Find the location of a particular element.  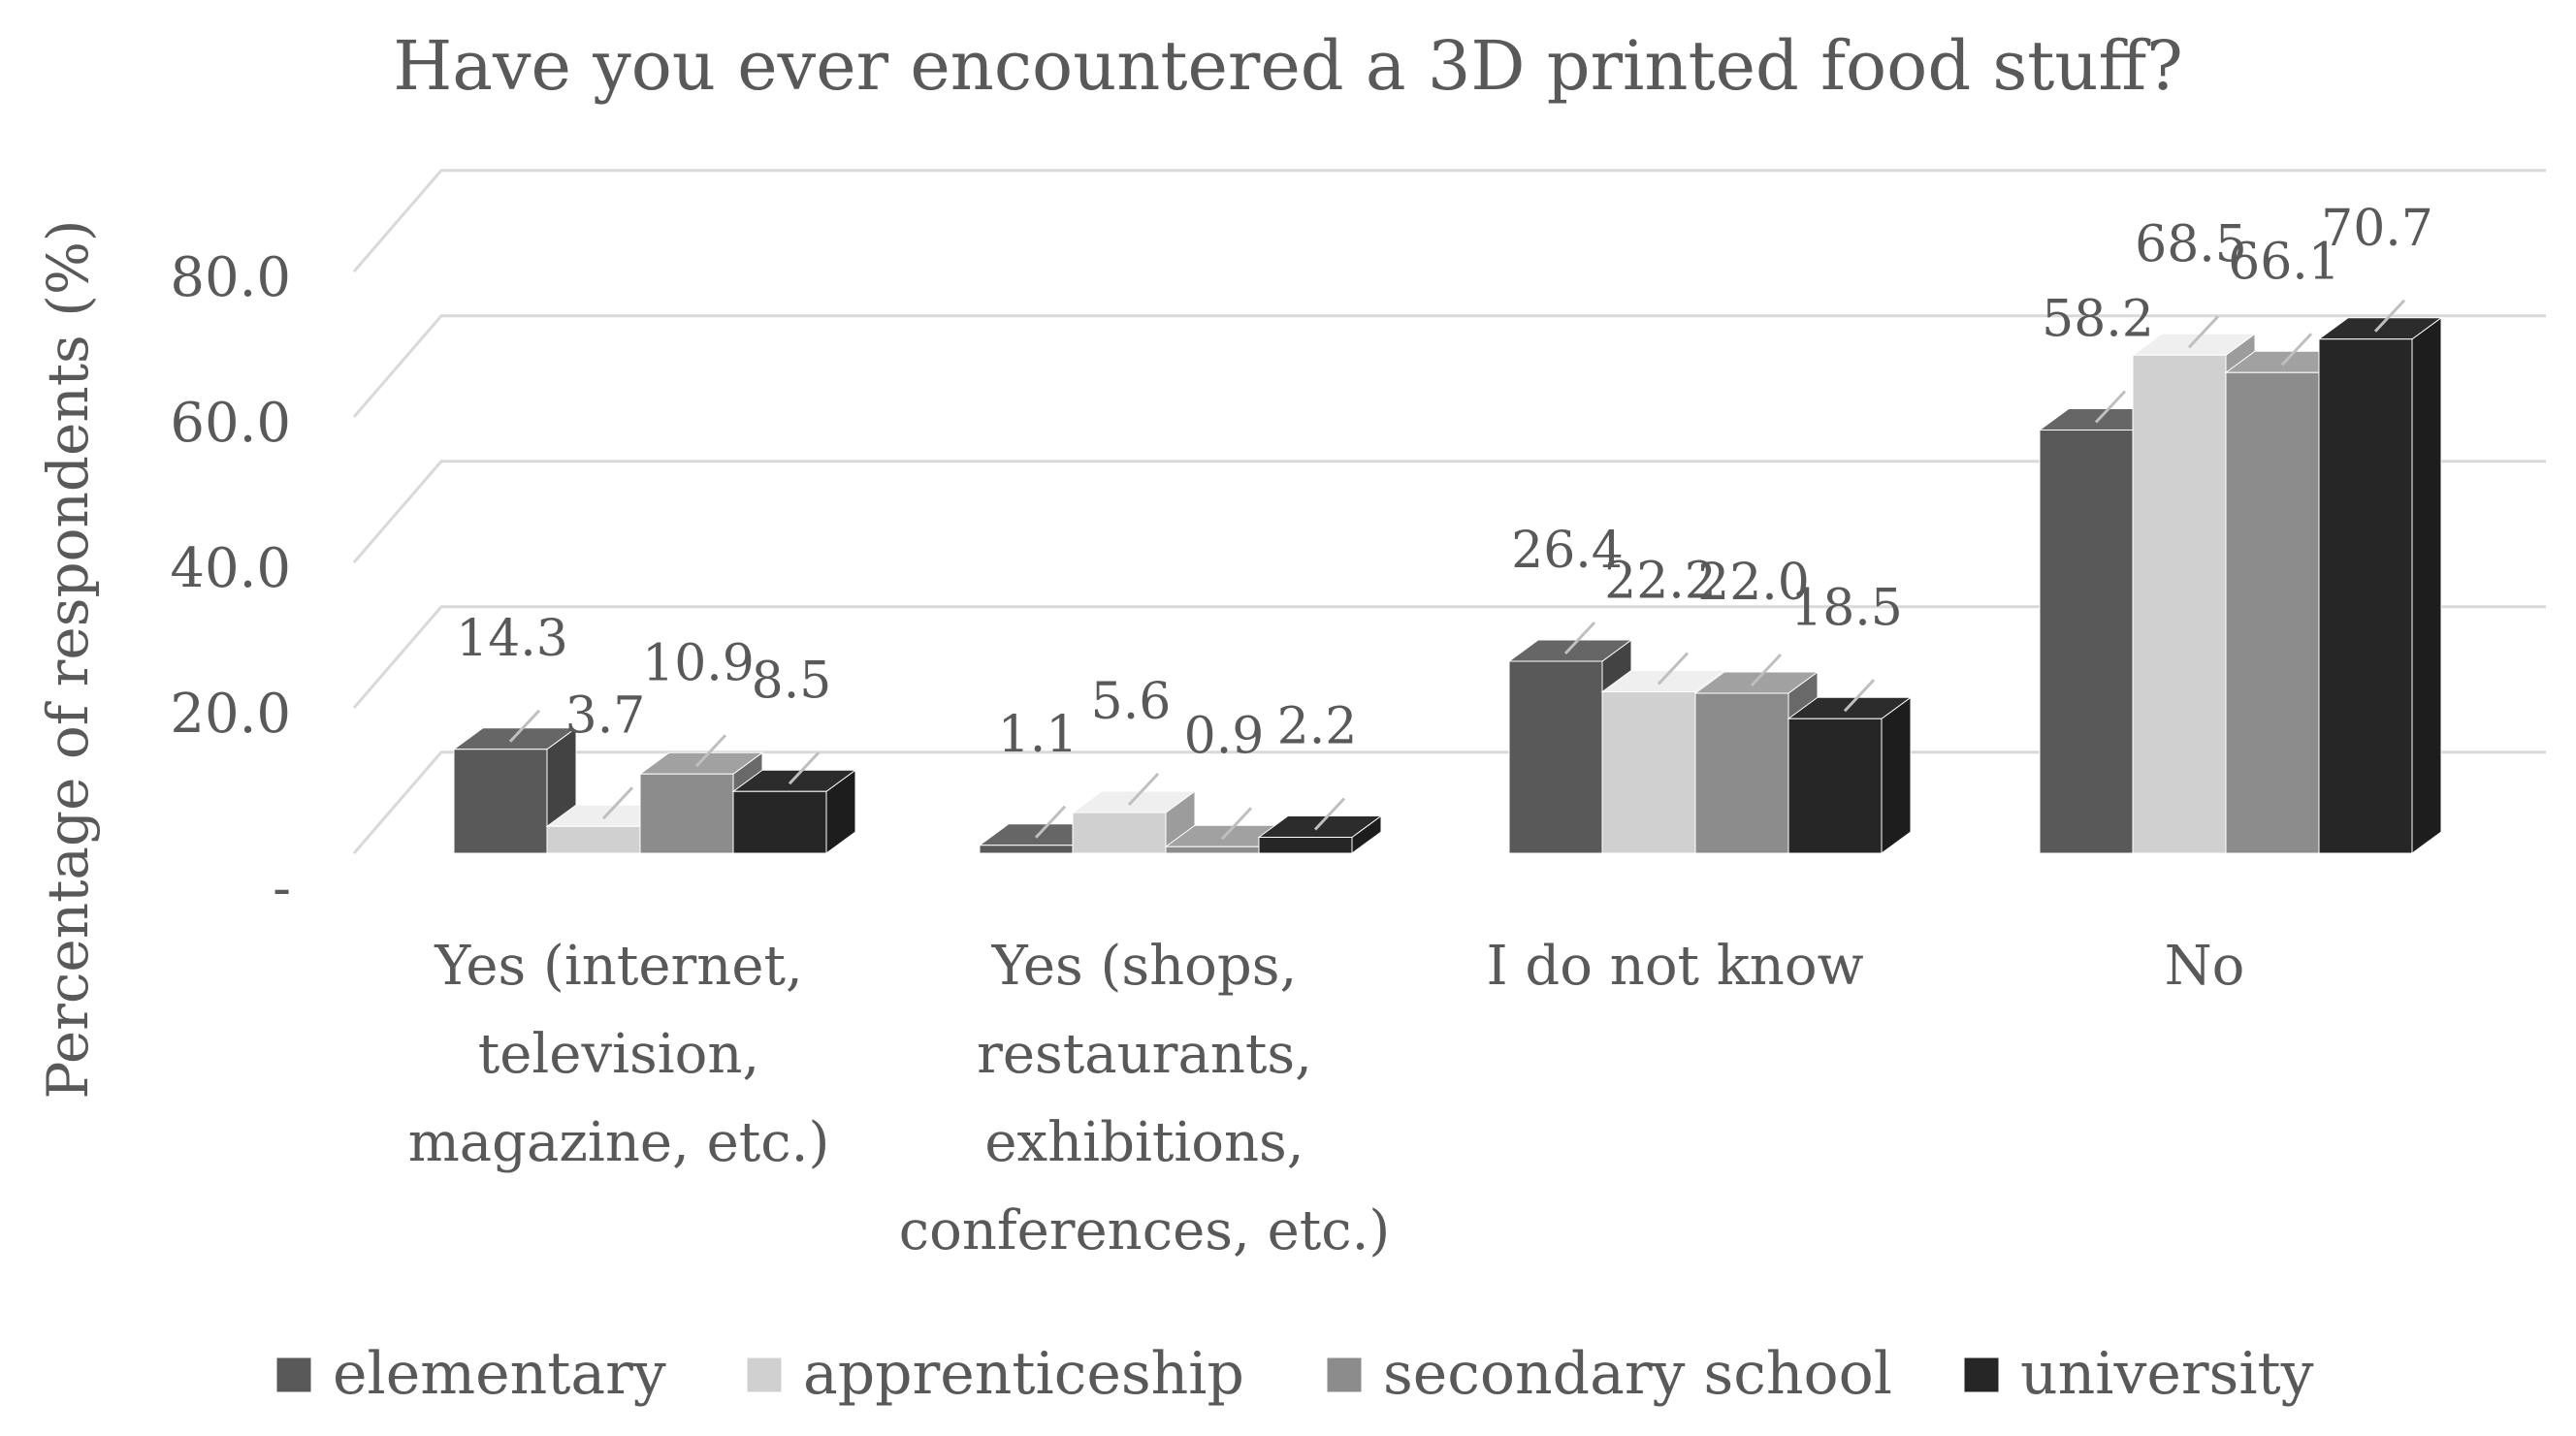

data-label: 8.5 is located at coordinates (792, 681).